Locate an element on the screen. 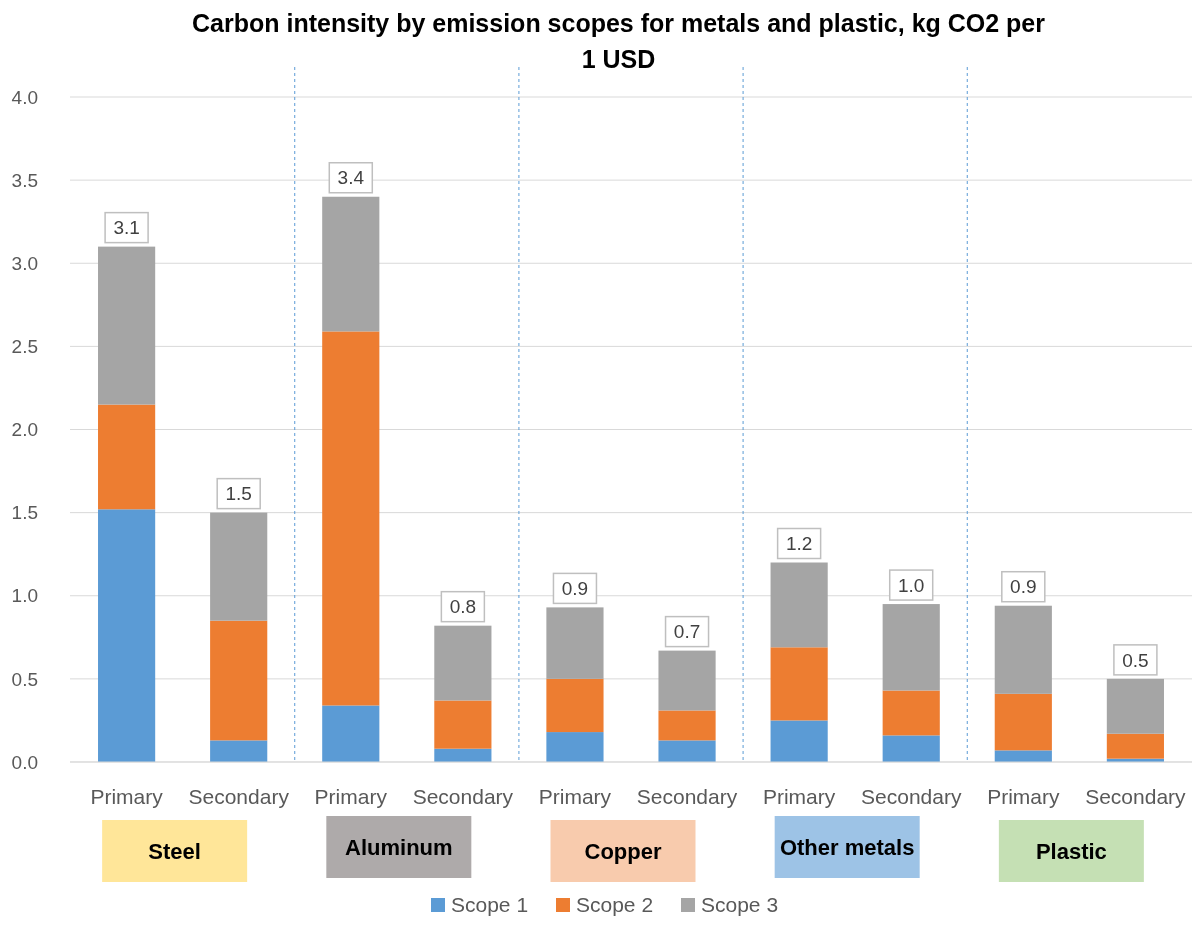 Image resolution: width=1197 pixels, height=929 pixels. y-tick-label: 2.0 is located at coordinates (24, 430).